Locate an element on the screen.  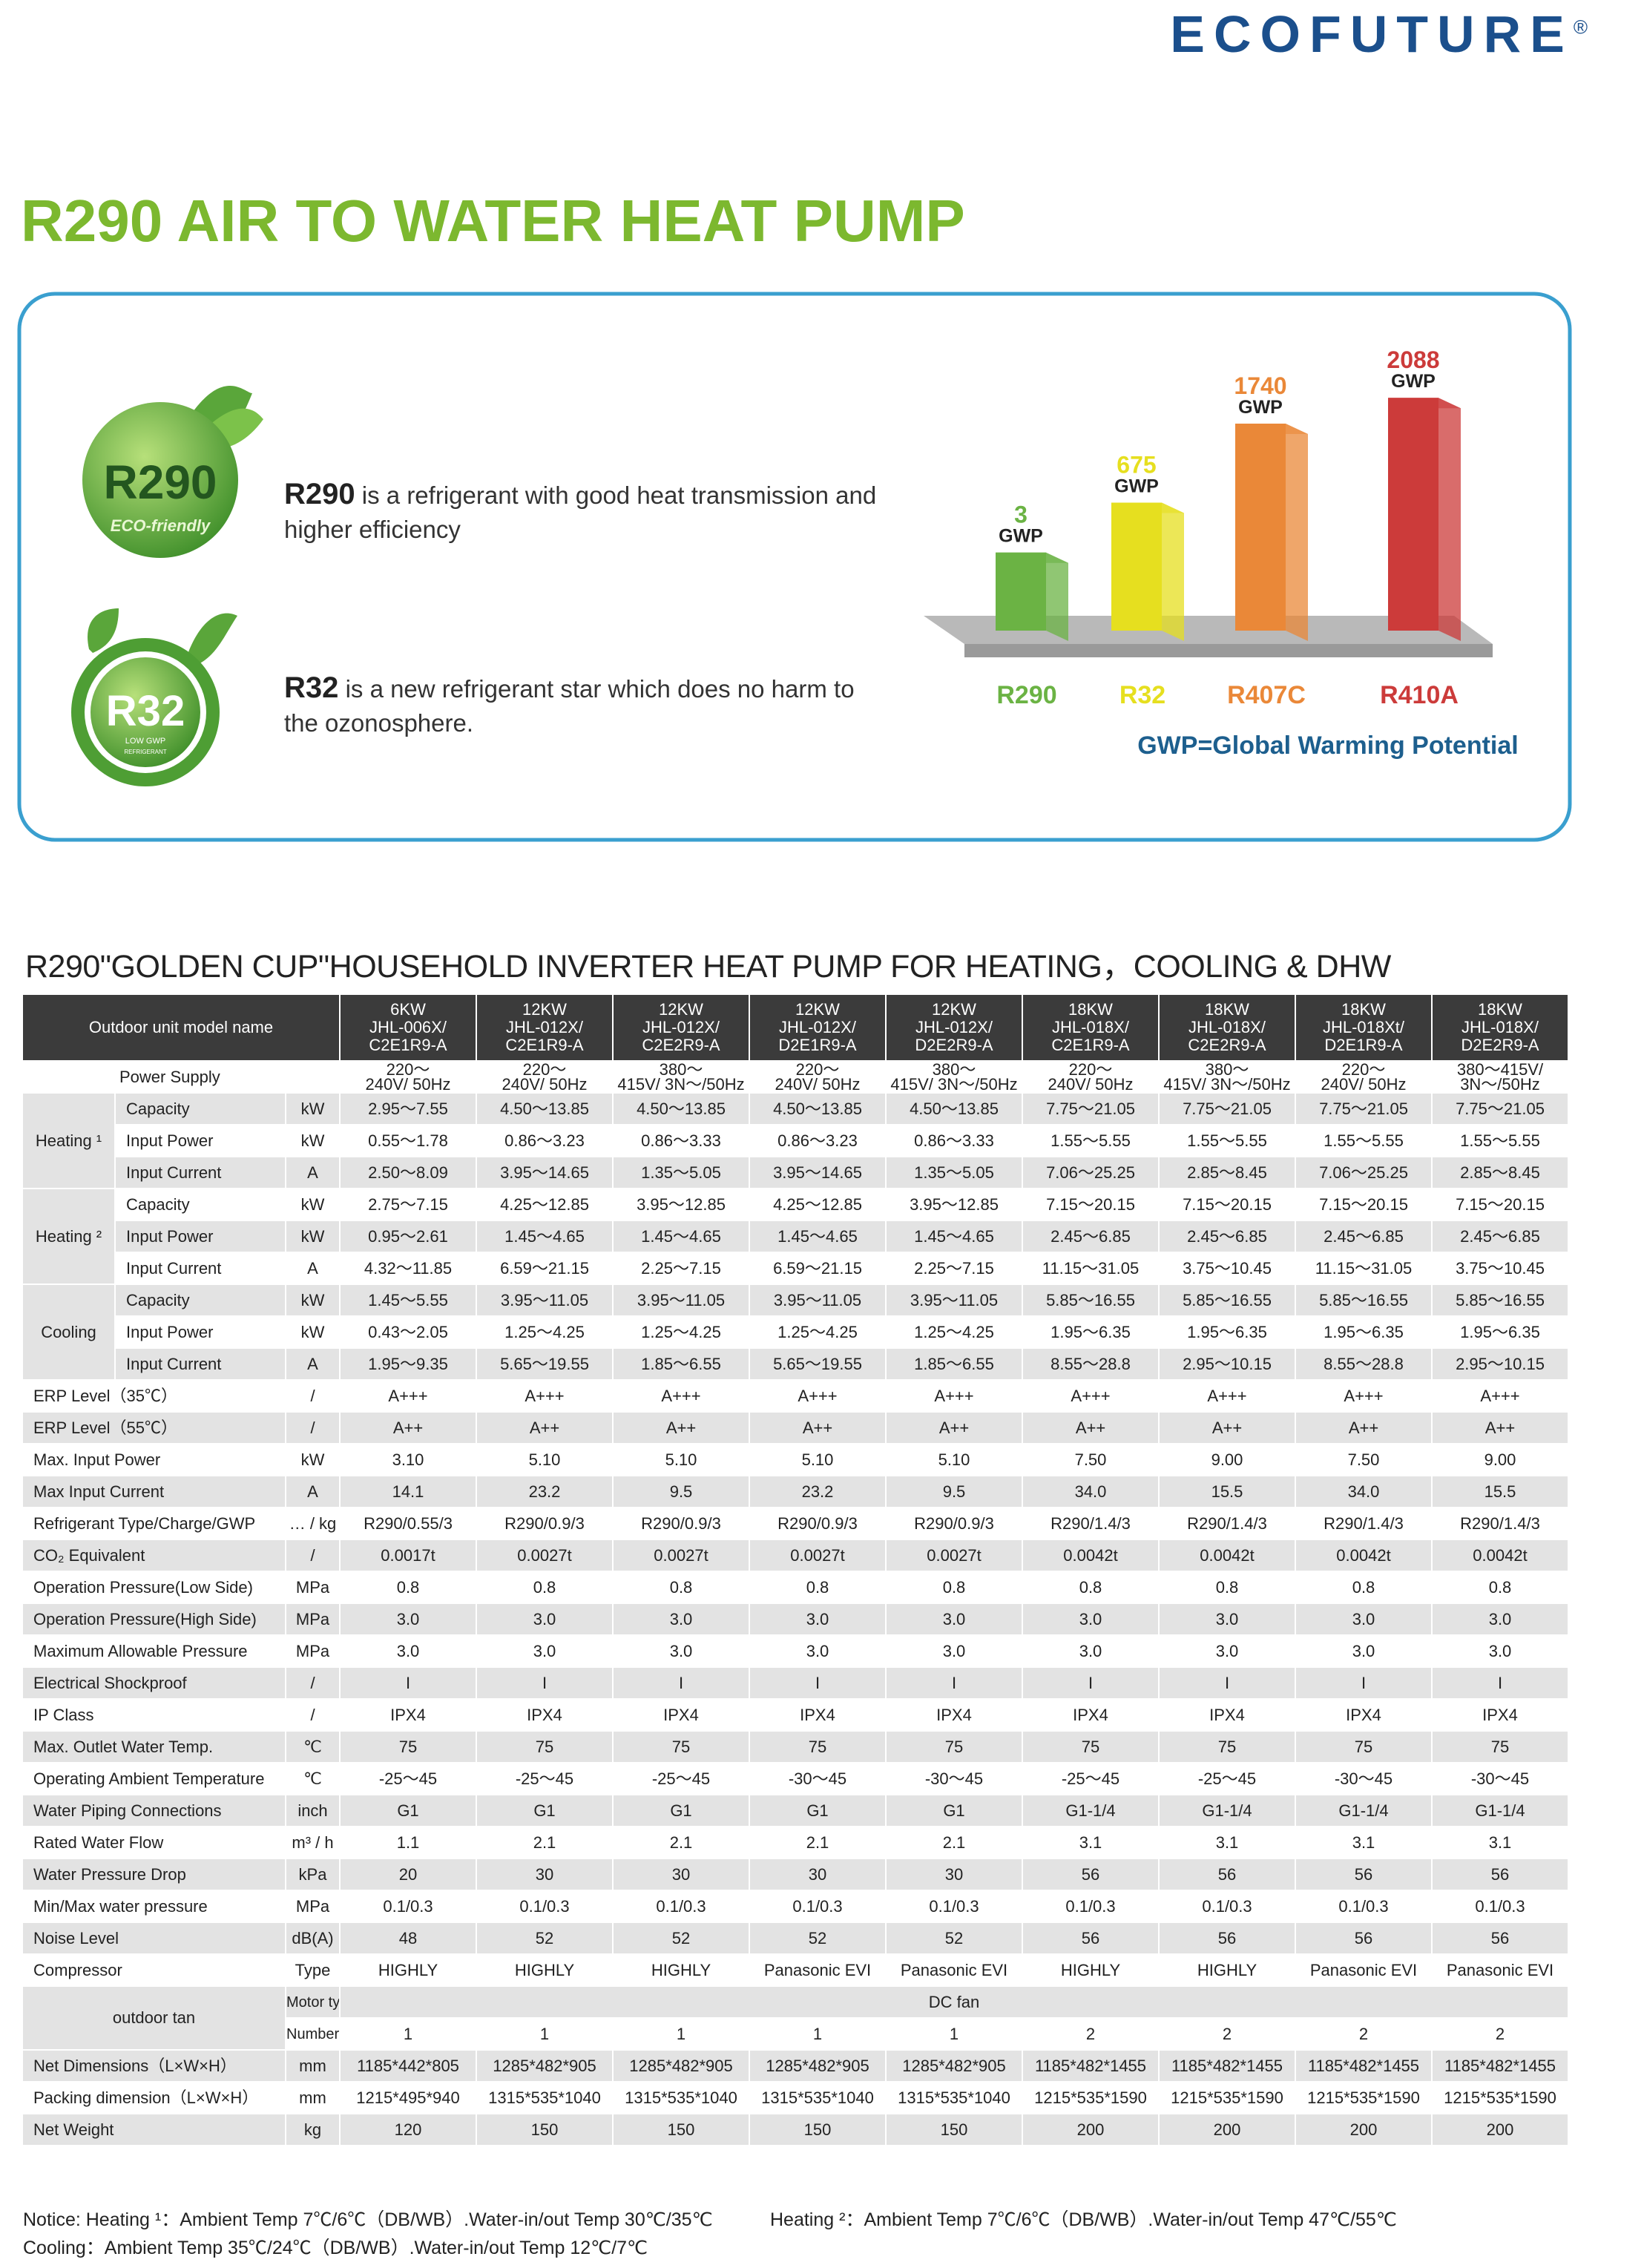
value-cell: G1-1/4 is located at coordinates (1091, 1811).